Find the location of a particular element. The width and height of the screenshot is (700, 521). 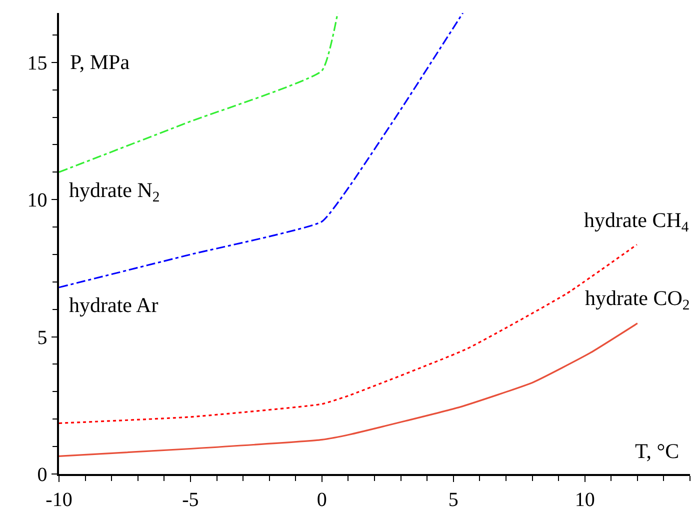

y-tick-label: 5 is located at coordinates (42, 337).